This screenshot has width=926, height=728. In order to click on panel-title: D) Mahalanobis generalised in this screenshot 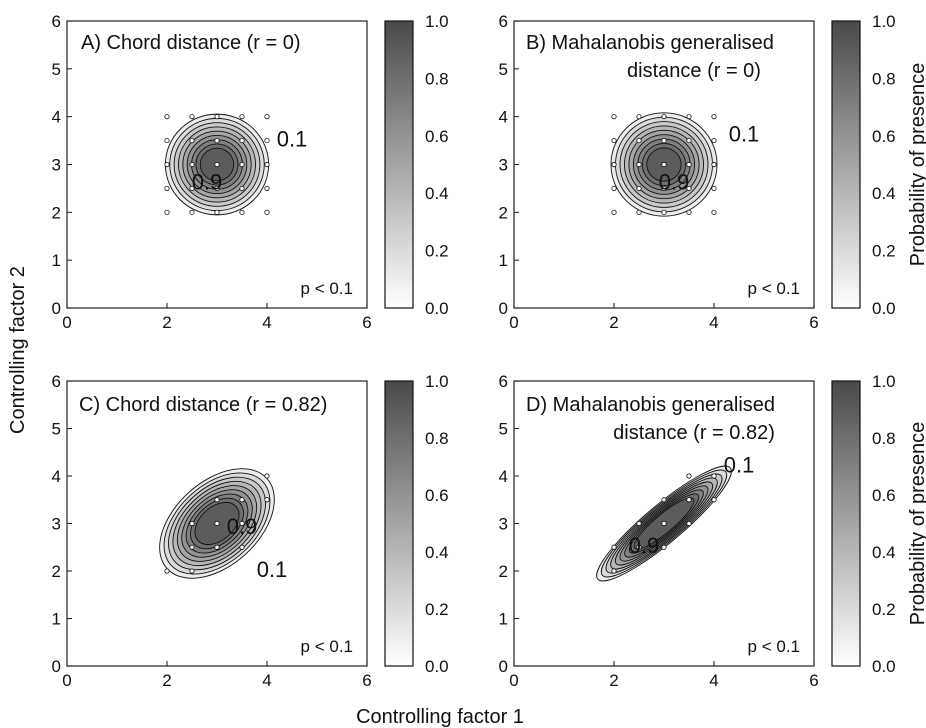, I will do `click(650, 405)`.